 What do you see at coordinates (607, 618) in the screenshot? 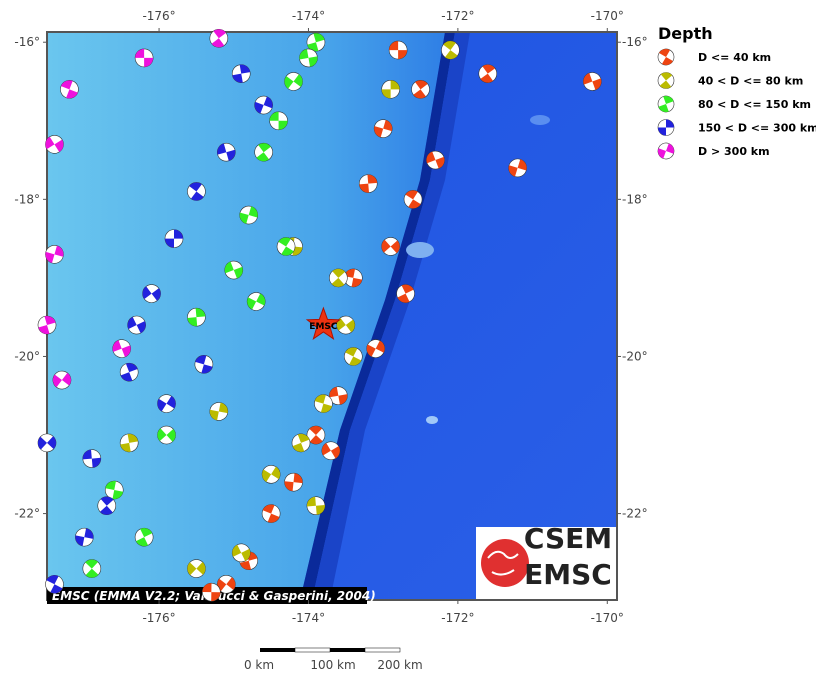
I see `x-tick-label: -170°` at bounding box center [607, 618].